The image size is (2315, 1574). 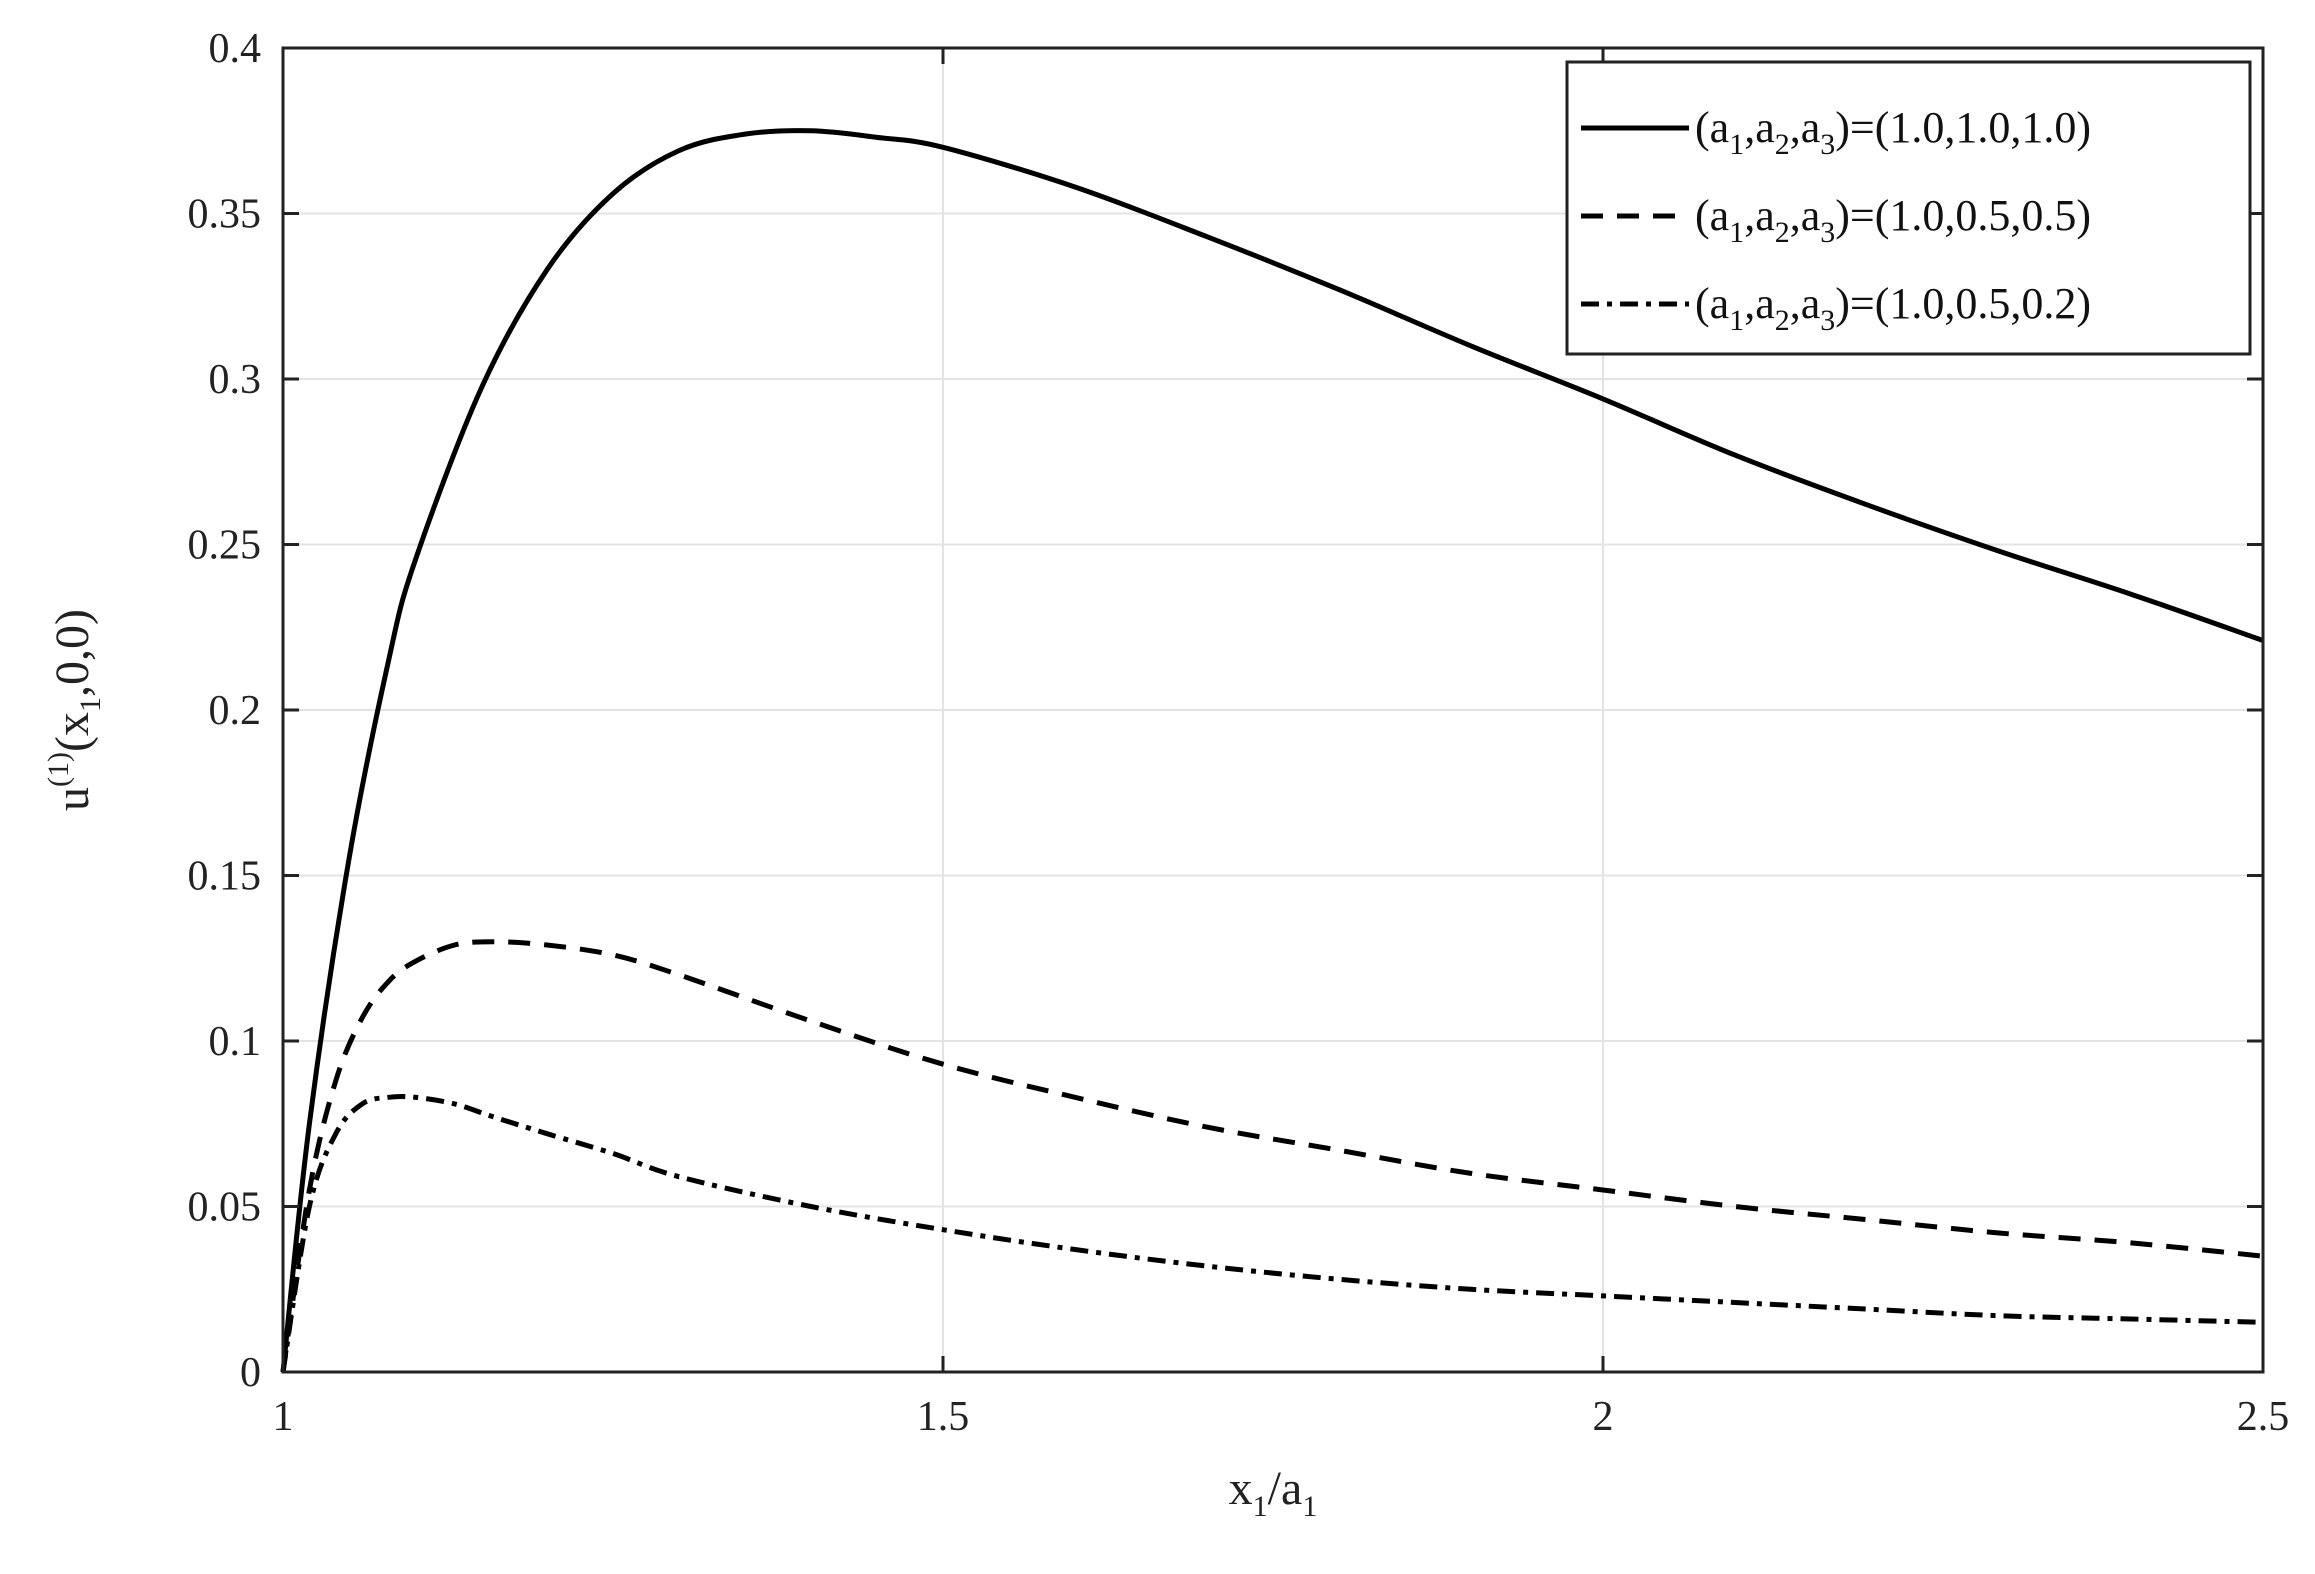 What do you see at coordinates (943, 1417) in the screenshot?
I see `x-tick-label: 1.5` at bounding box center [943, 1417].